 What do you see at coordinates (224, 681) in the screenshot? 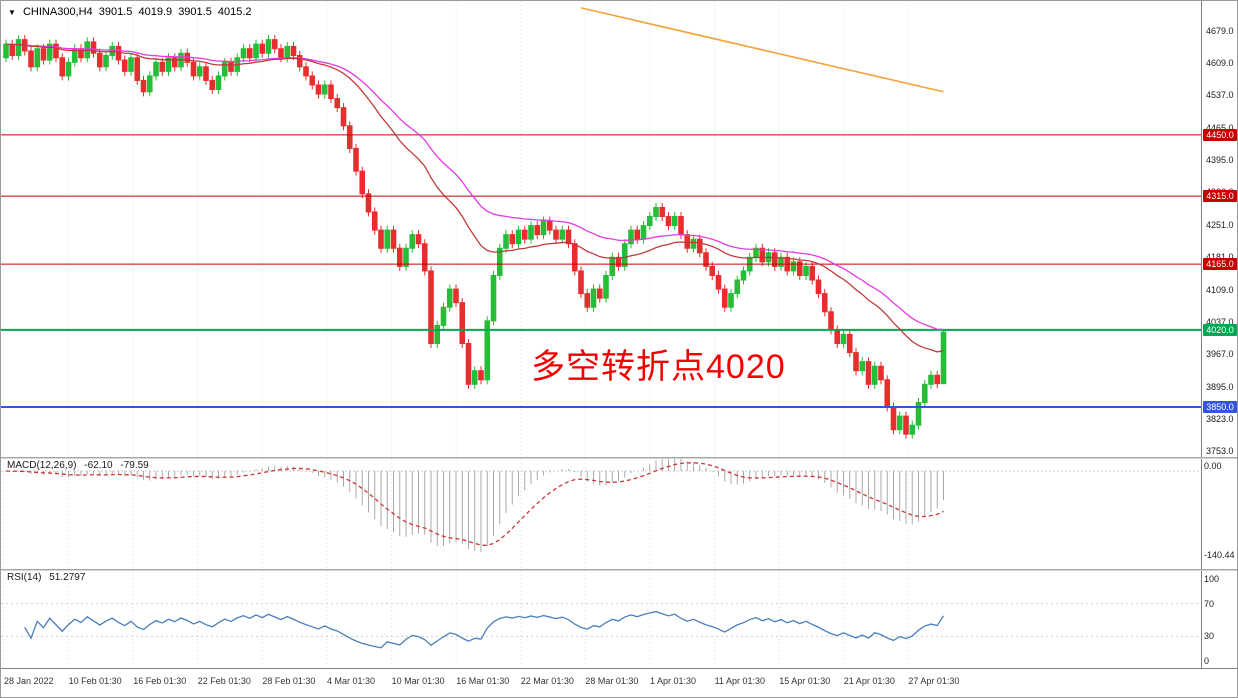
I see `time-tick: 22 Feb 01:30` at bounding box center [224, 681].